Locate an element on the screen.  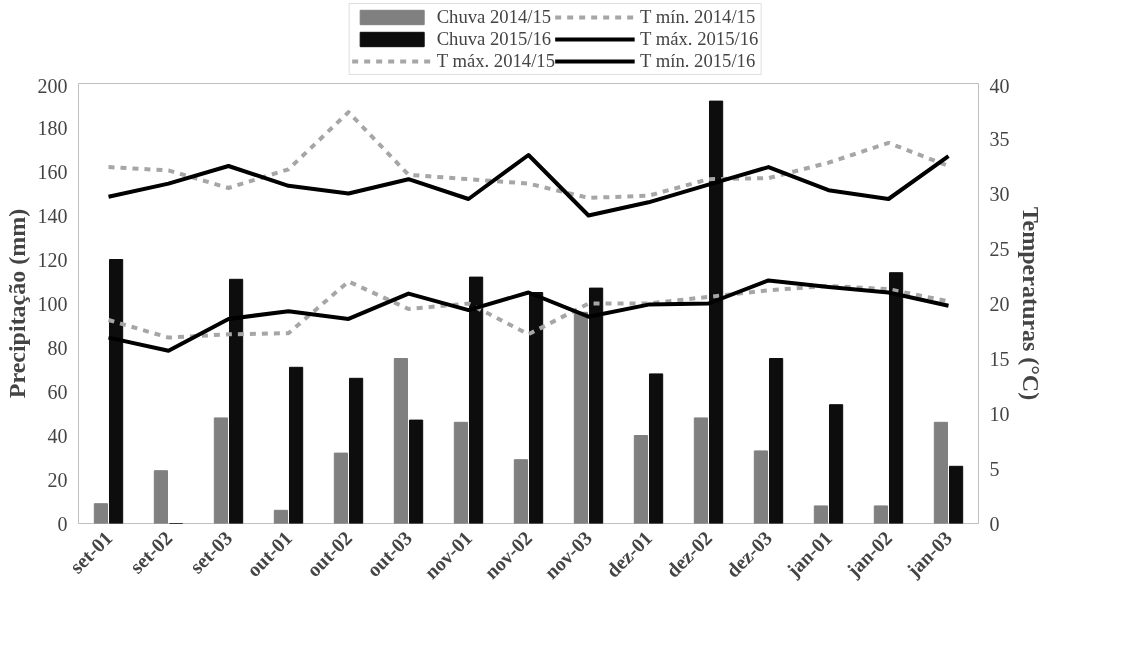
y2-tick-label: 30 is located at coordinates (999, 193).